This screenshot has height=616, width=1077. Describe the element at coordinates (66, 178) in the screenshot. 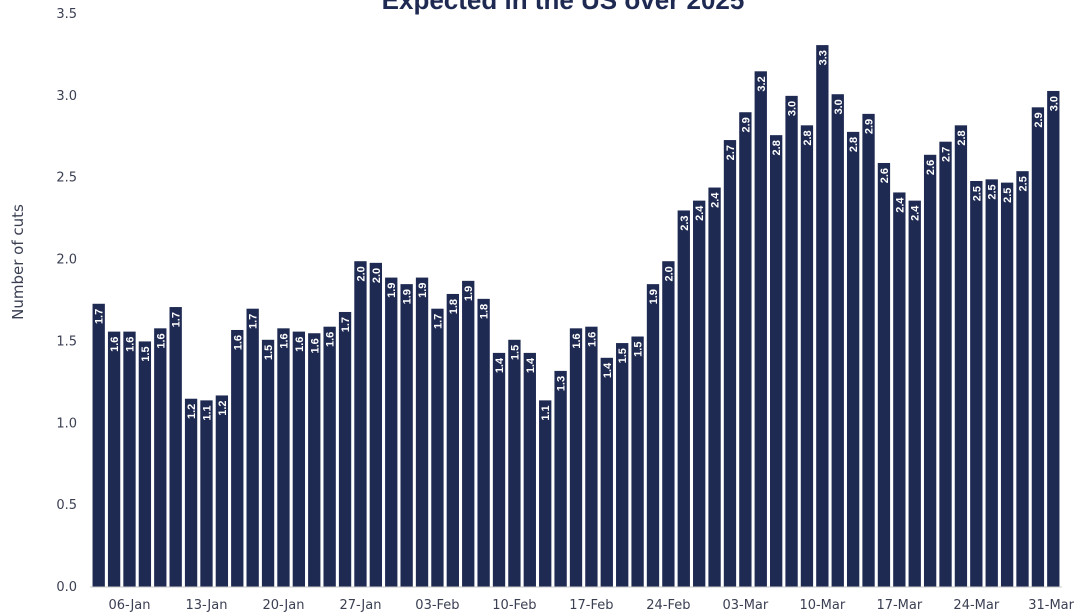

I see `y-tick-label: 2.5` at that location.